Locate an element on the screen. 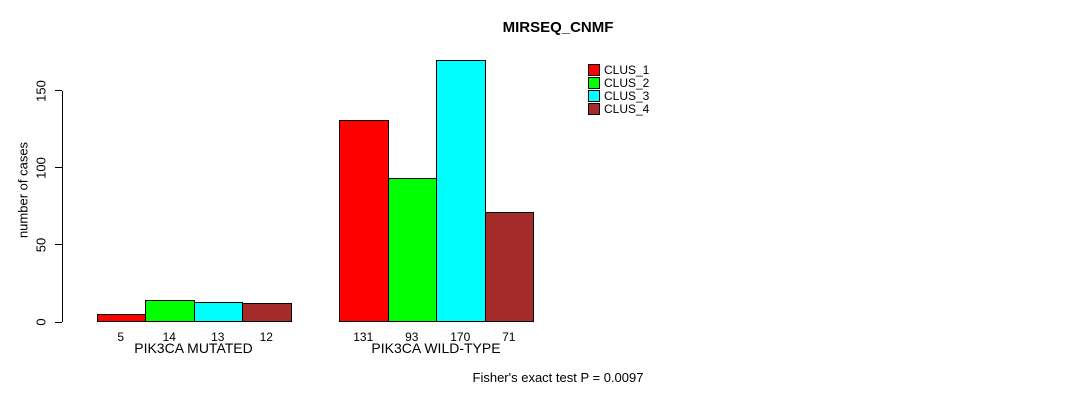  bar-value-label: 13 is located at coordinates (218, 337).